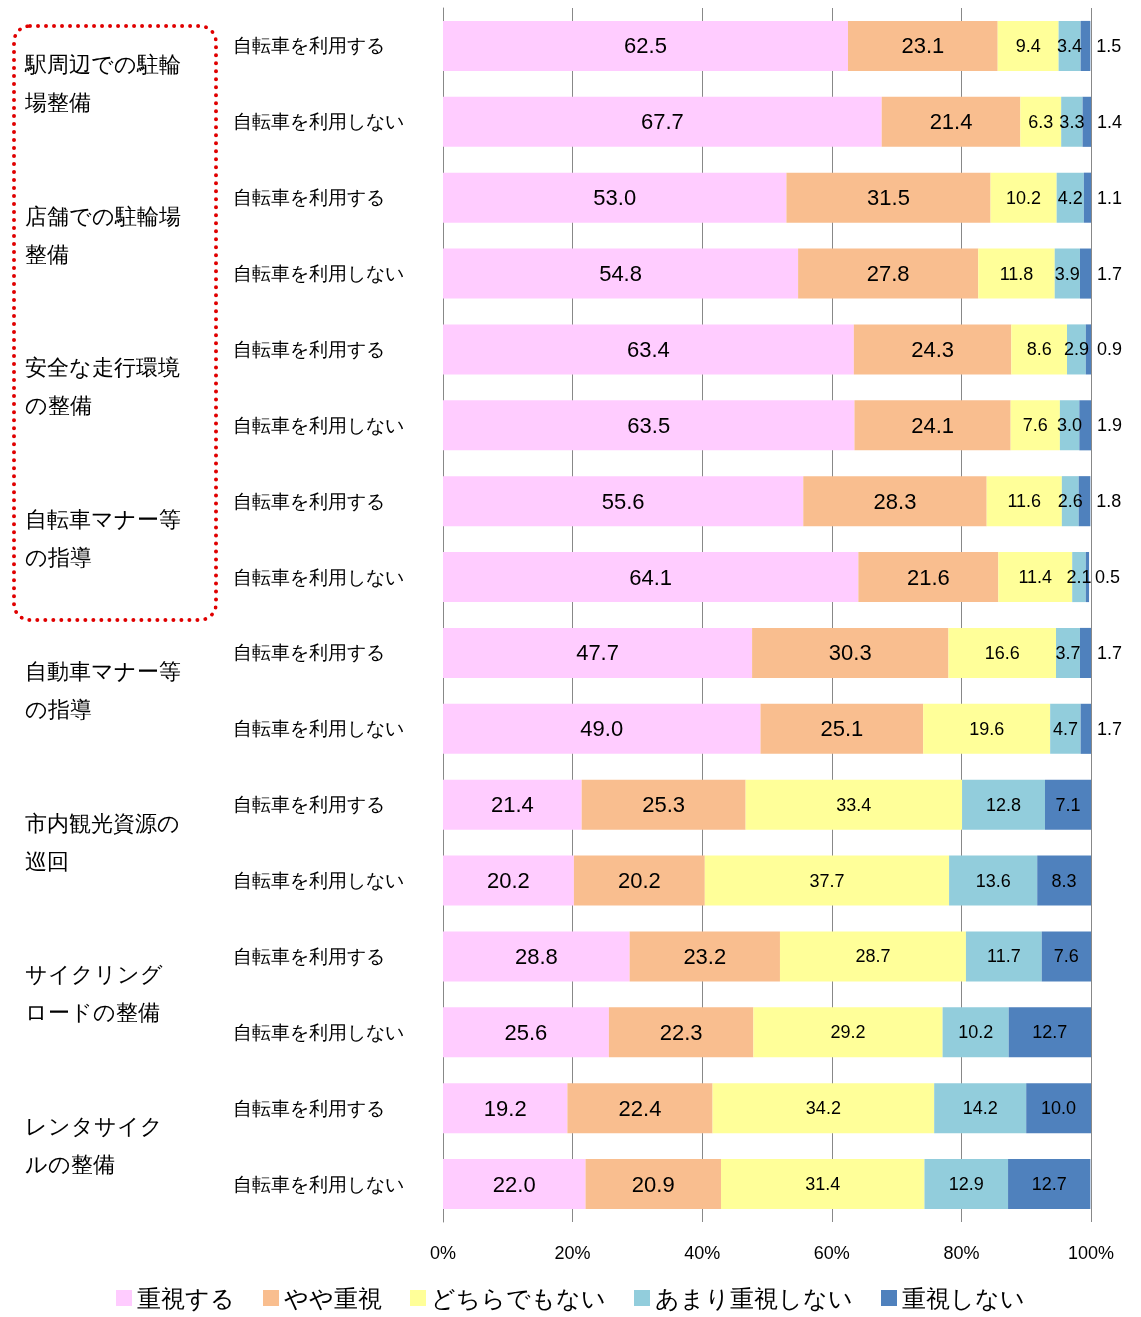 The width and height of the screenshot is (1141, 1317). Describe the element at coordinates (1065, 728) in the screenshot. I see `data-label: 4.7` at that location.